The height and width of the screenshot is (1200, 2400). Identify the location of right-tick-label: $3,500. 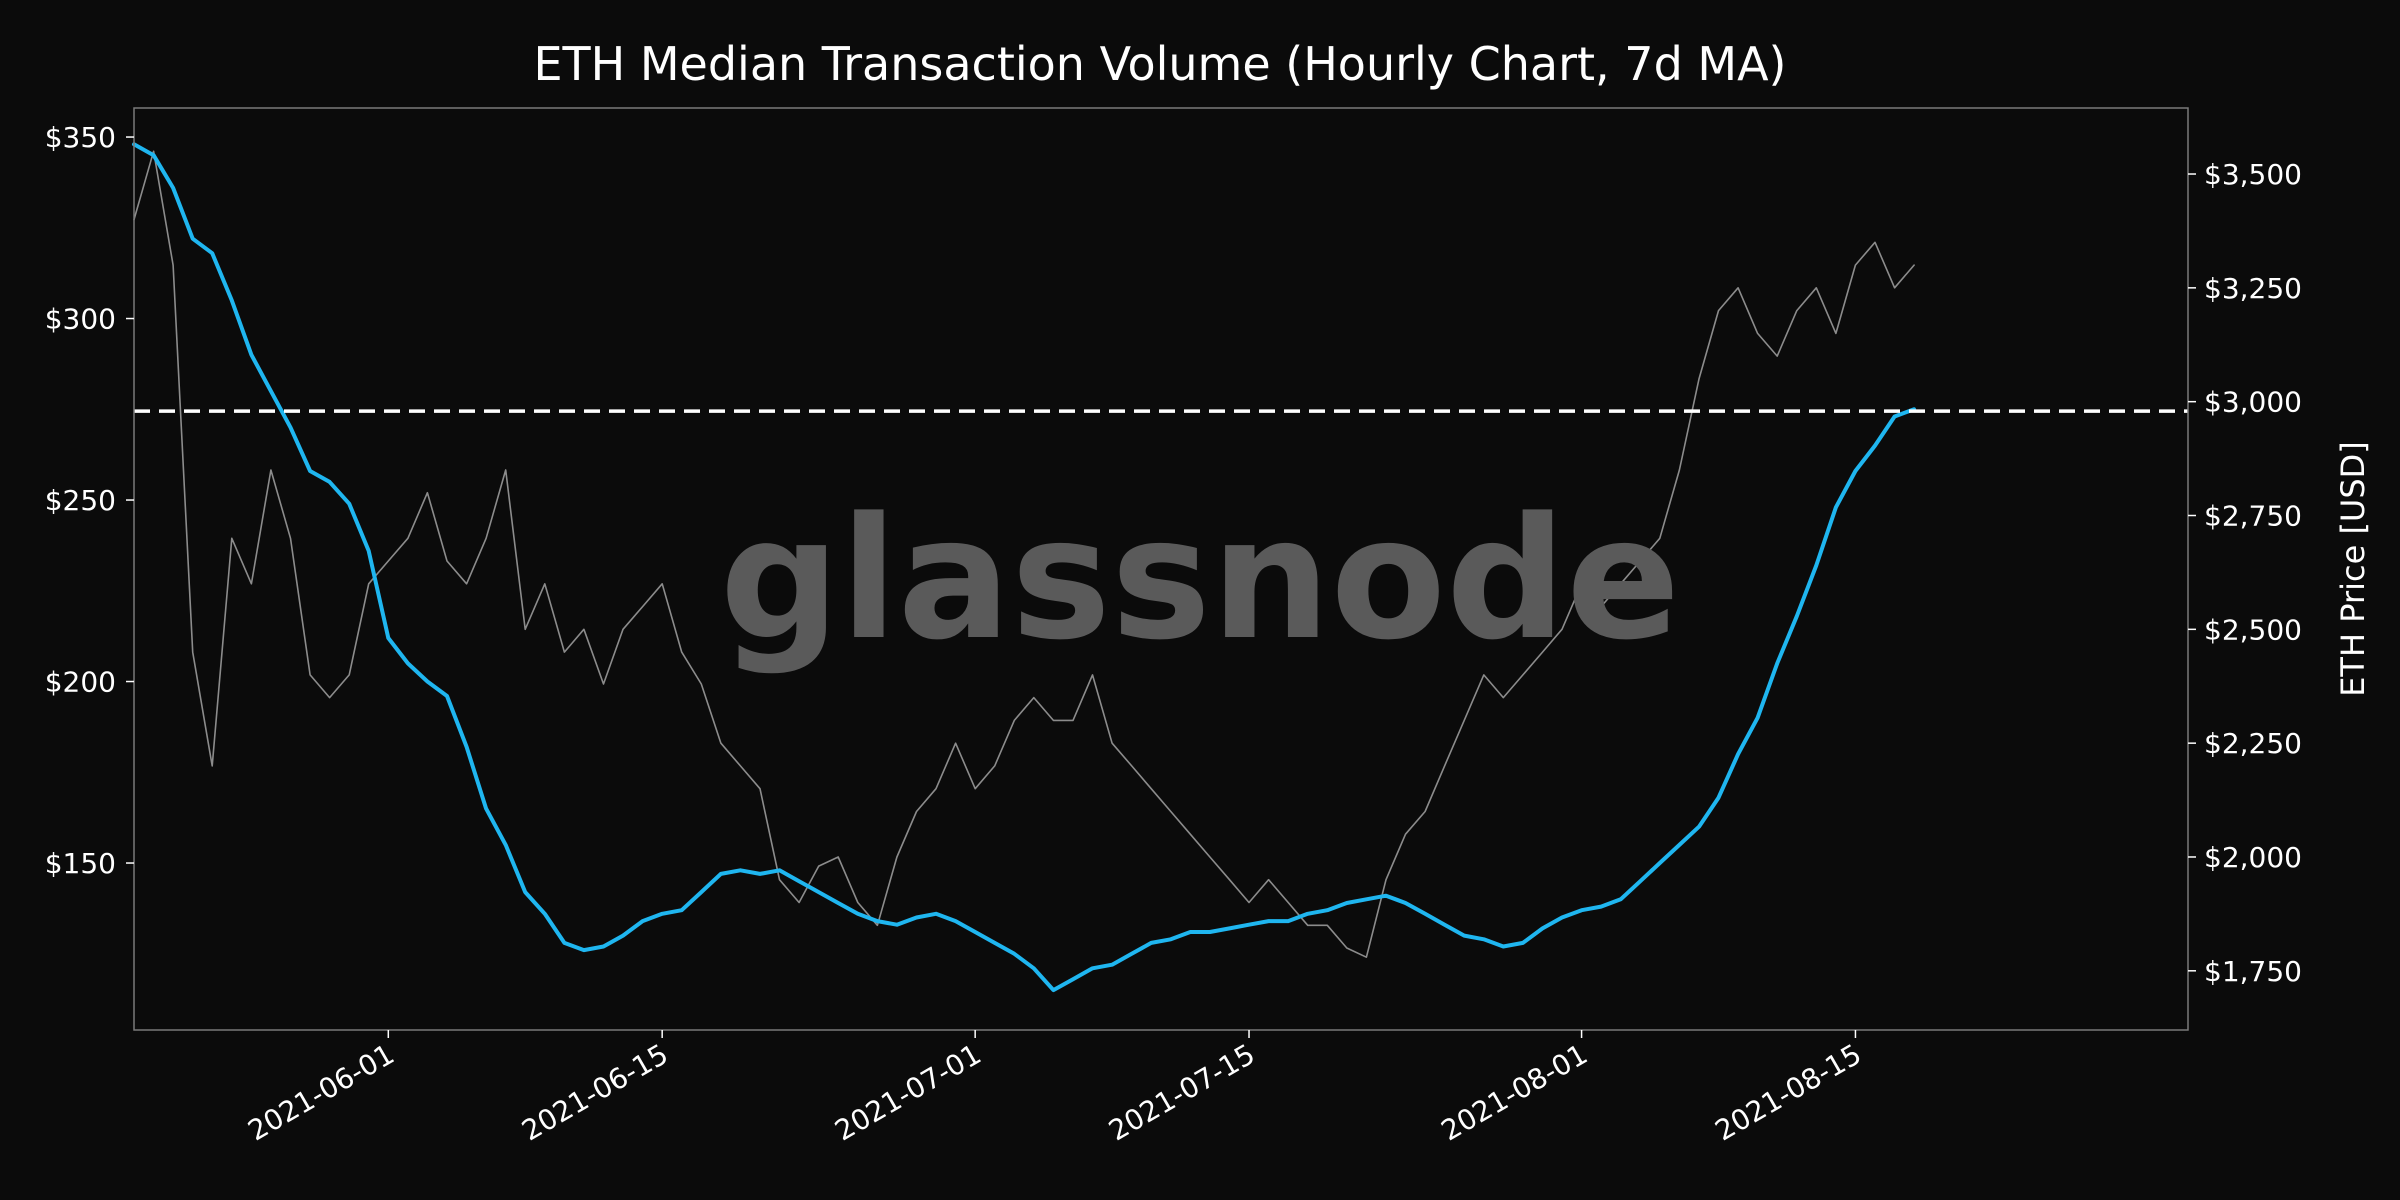
(2253, 174).